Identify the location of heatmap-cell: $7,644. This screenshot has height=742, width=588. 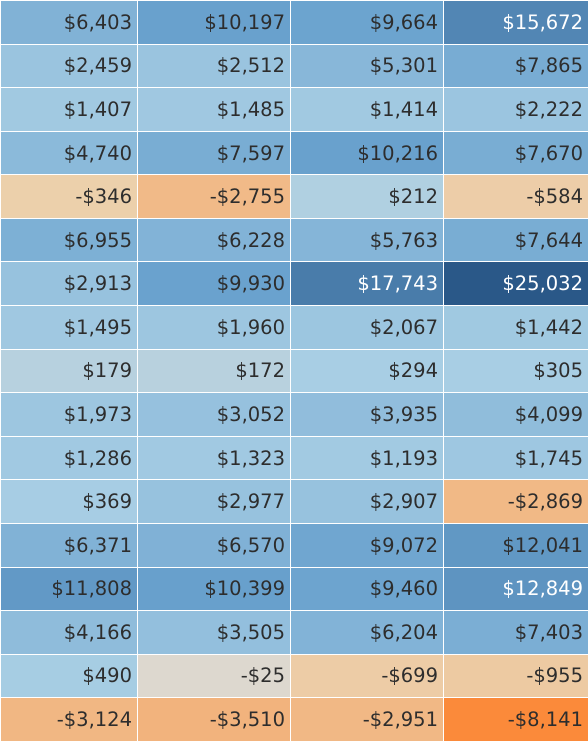
(515, 240).